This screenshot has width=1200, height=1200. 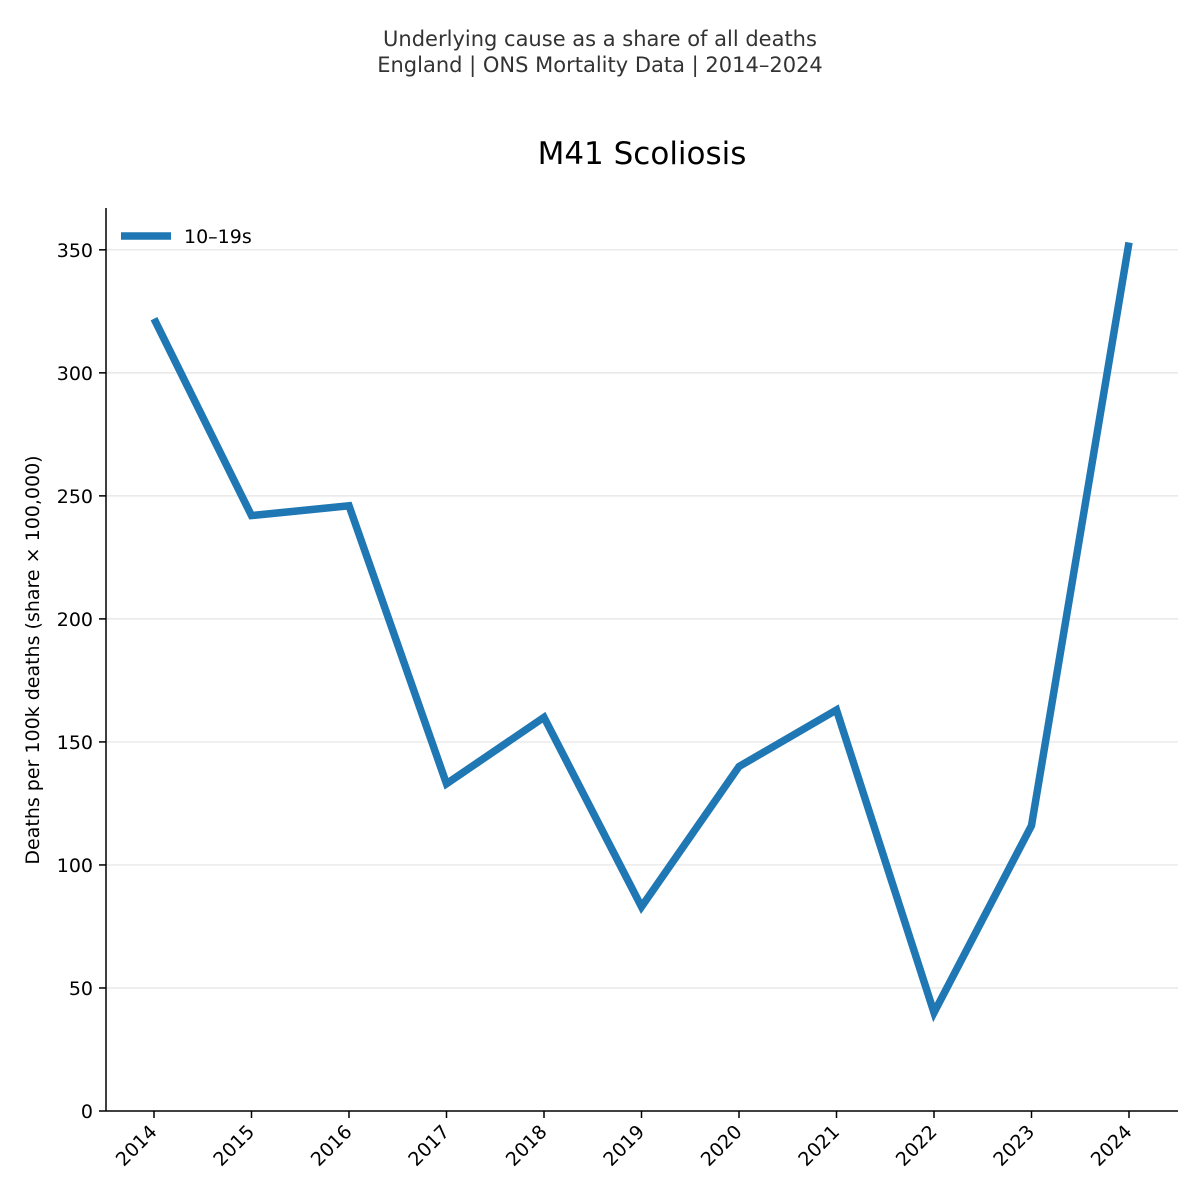 What do you see at coordinates (527, 1146) in the screenshot?
I see `x-tick-label: 2018` at bounding box center [527, 1146].